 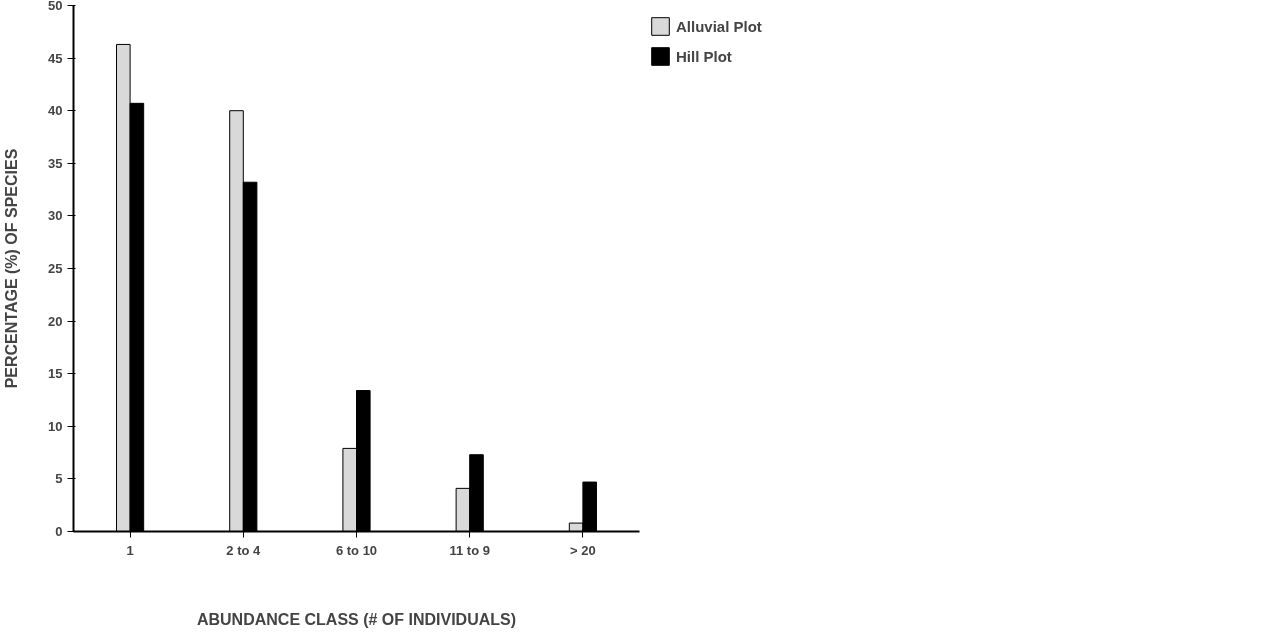 What do you see at coordinates (55, 58) in the screenshot?
I see `y-tick-label: 45` at bounding box center [55, 58].